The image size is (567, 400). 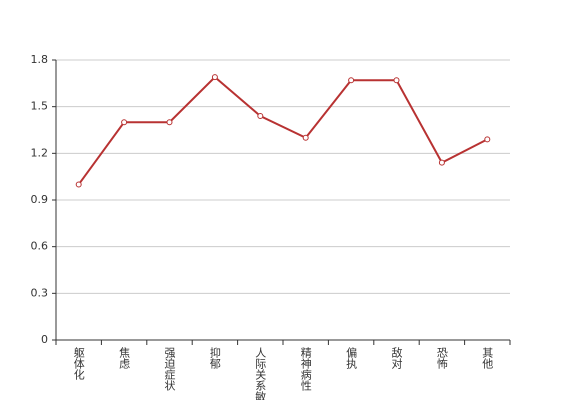 What do you see at coordinates (44, 339) in the screenshot?
I see `y-tick-label: 0` at bounding box center [44, 339].